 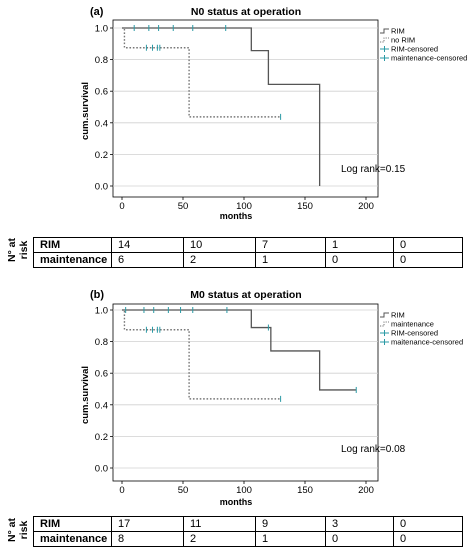 I want to click on panel-b-x-tick-label: 0, so click(x=121, y=490).